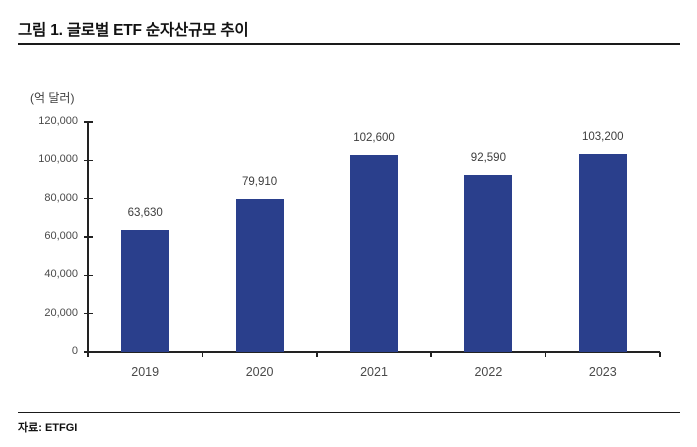 Image resolution: width=697 pixels, height=447 pixels. Describe the element at coordinates (602, 372) in the screenshot. I see `x-axis-category-label: 2023` at that location.